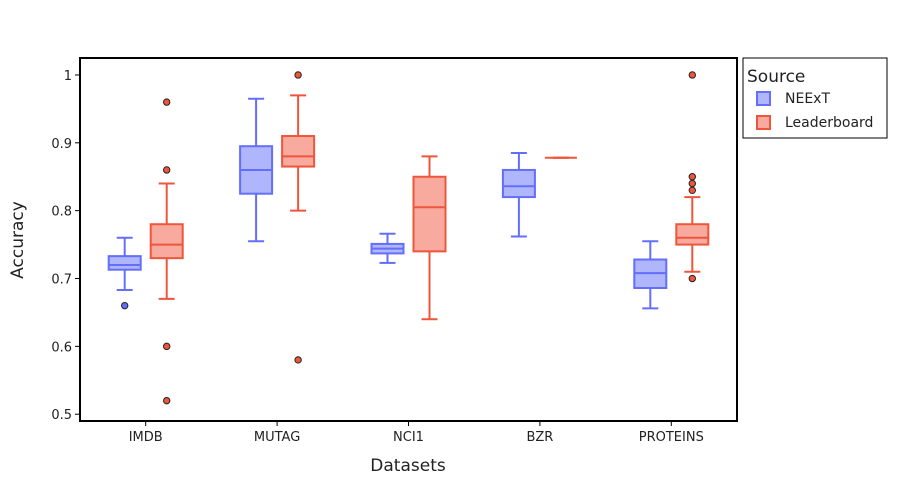 The width and height of the screenshot is (900, 500). Describe the element at coordinates (256, 170) in the screenshot. I see `box-neext-mutag` at that location.